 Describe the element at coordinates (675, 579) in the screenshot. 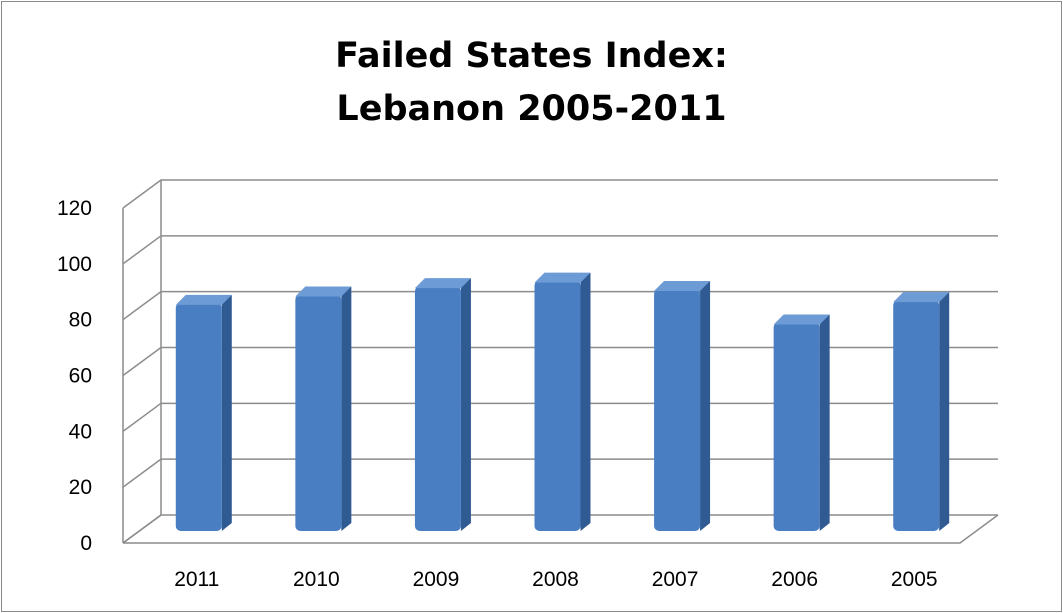

I see `x-tick-label: 2007` at that location.